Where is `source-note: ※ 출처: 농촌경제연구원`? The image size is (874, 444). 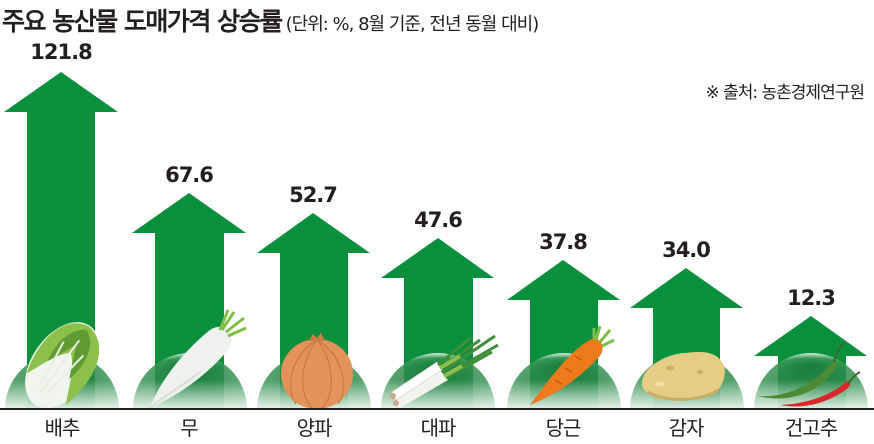
source-note: ※ 출처: 농촌경제연구원 is located at coordinates (785, 93).